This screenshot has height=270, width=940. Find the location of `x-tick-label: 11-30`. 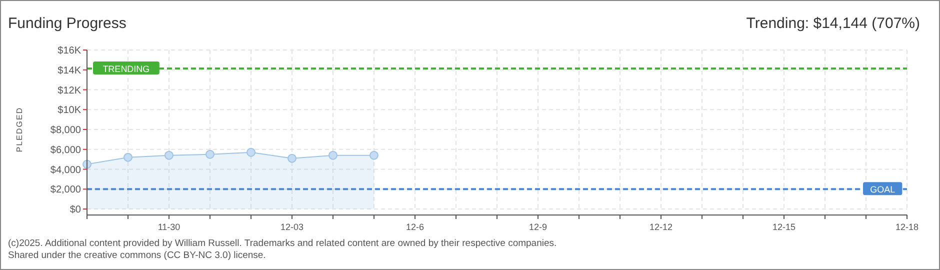

x-tick-label: 11-30 is located at coordinates (169, 227).